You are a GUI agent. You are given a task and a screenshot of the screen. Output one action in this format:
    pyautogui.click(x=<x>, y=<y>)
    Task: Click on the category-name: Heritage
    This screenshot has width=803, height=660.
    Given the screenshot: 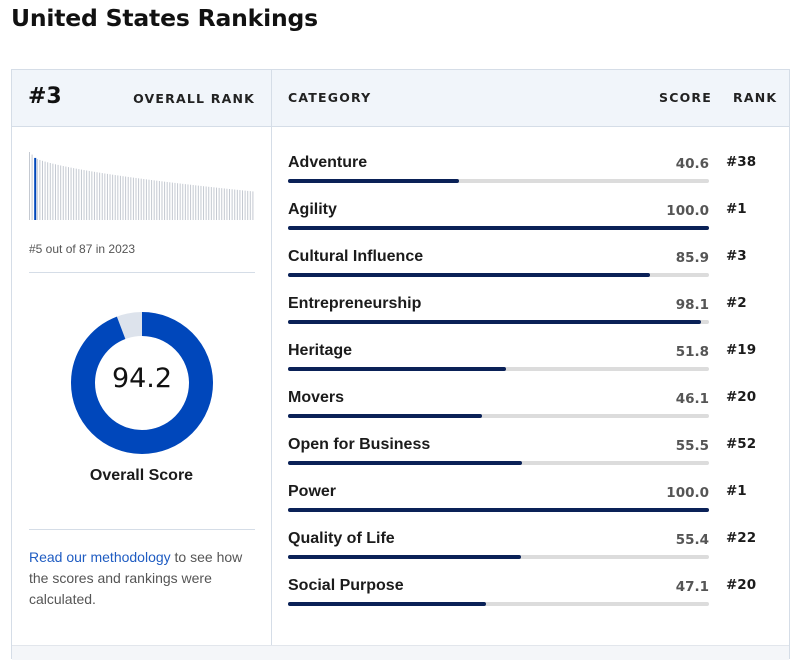 What is the action you would take?
    pyautogui.click(x=320, y=350)
    